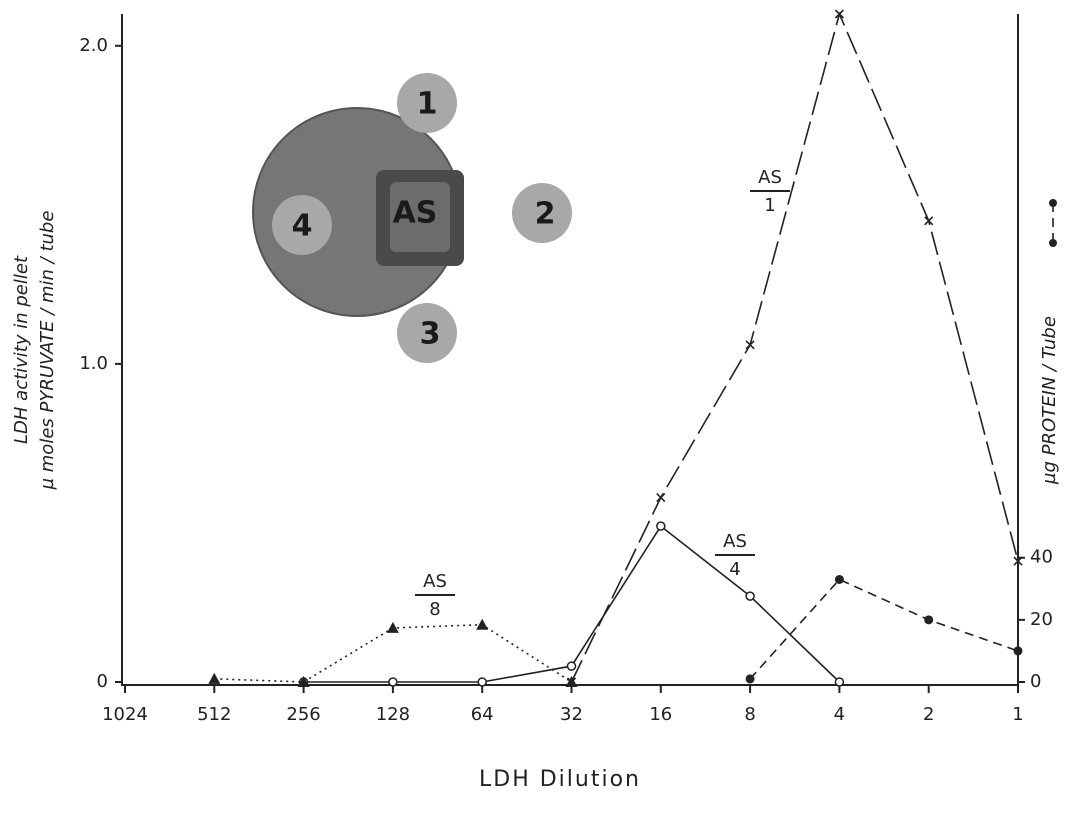 The width and height of the screenshot is (1068, 817). I want to click on x-tick-label: 64, so click(482, 714).